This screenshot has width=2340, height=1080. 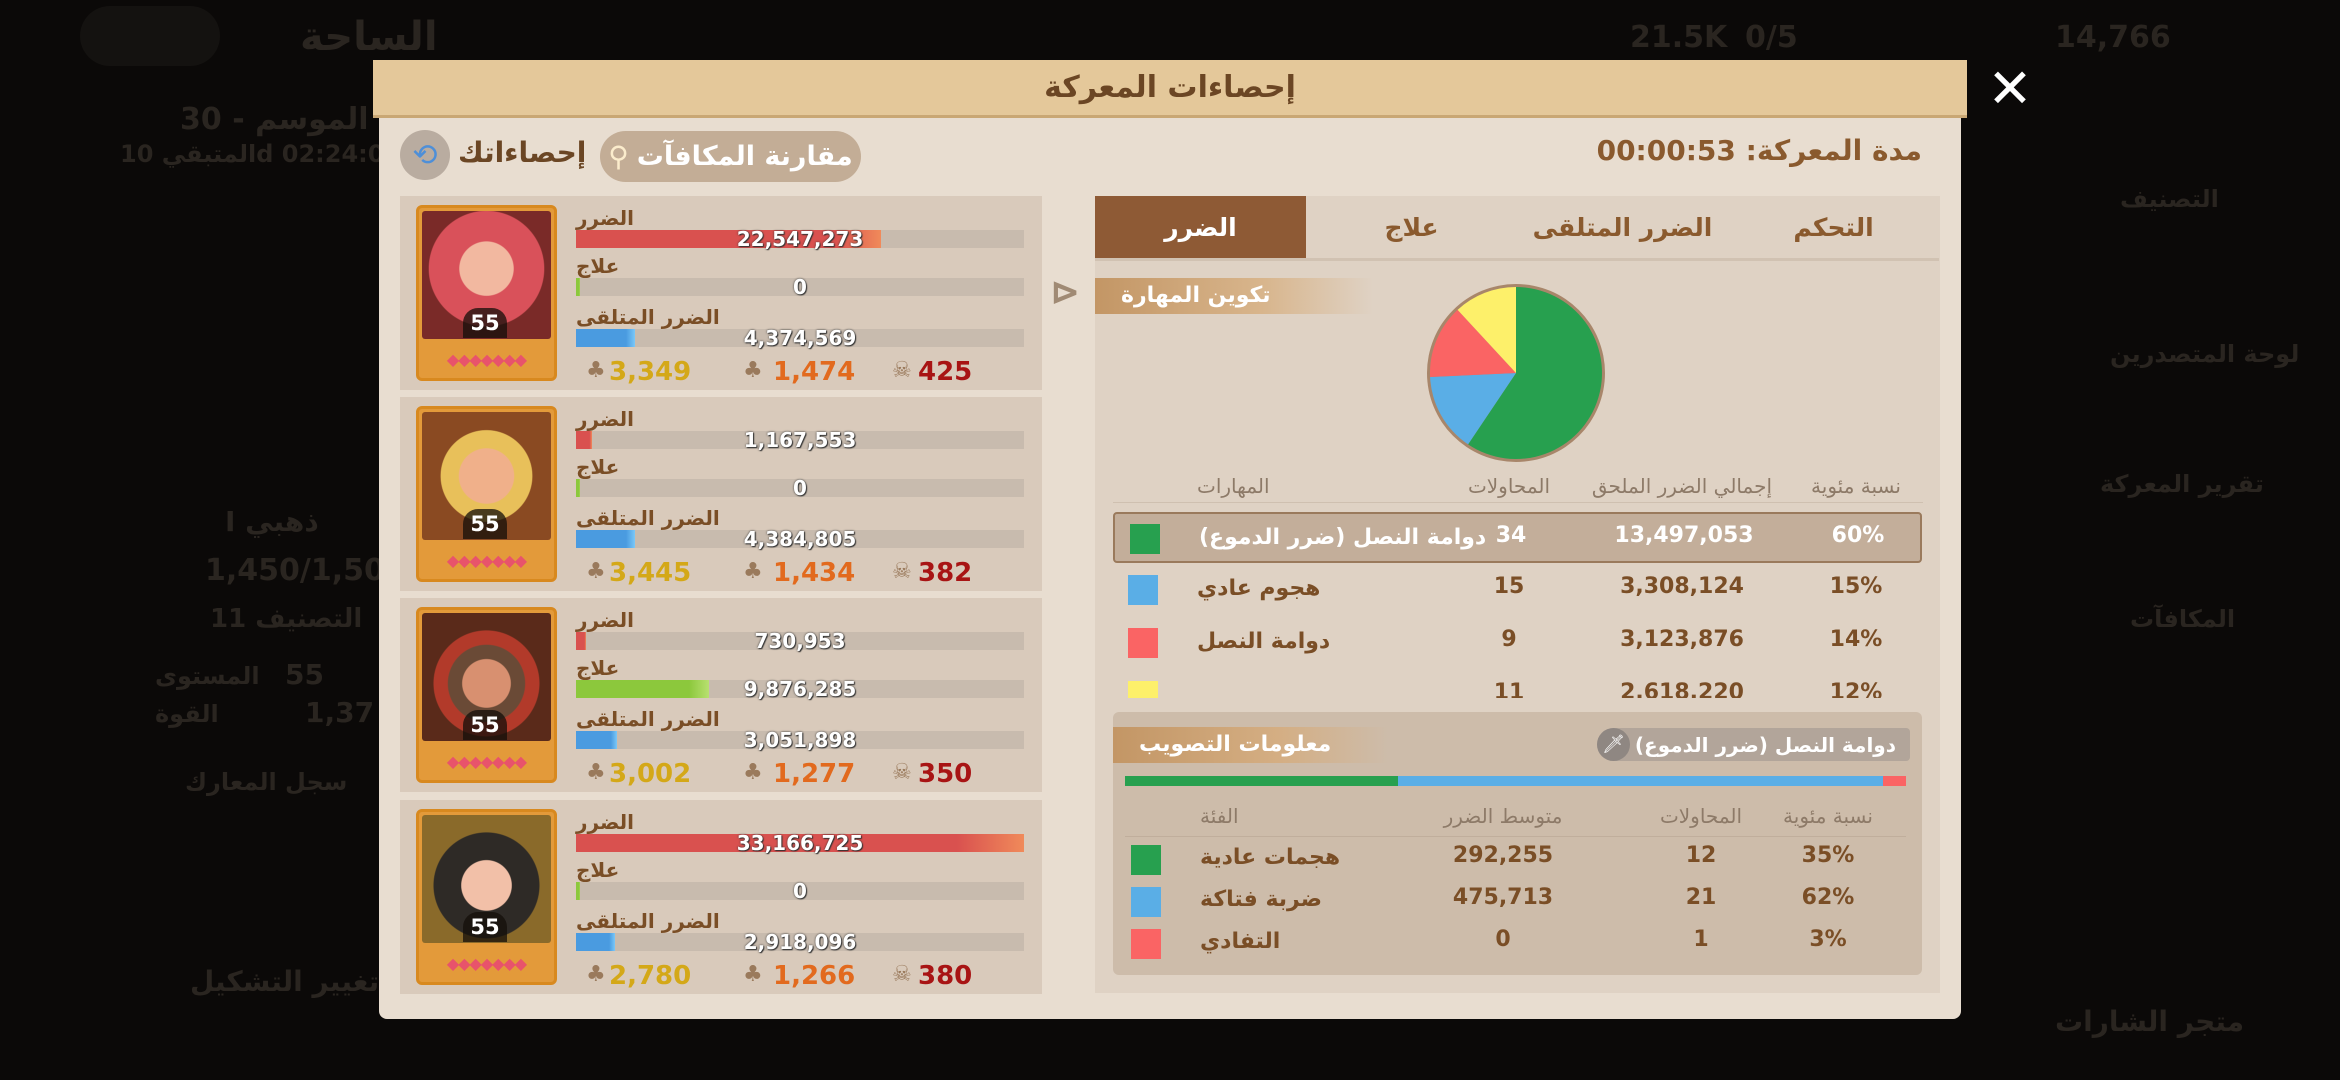 I want to click on category-percent: 35%, so click(x=1828, y=855).